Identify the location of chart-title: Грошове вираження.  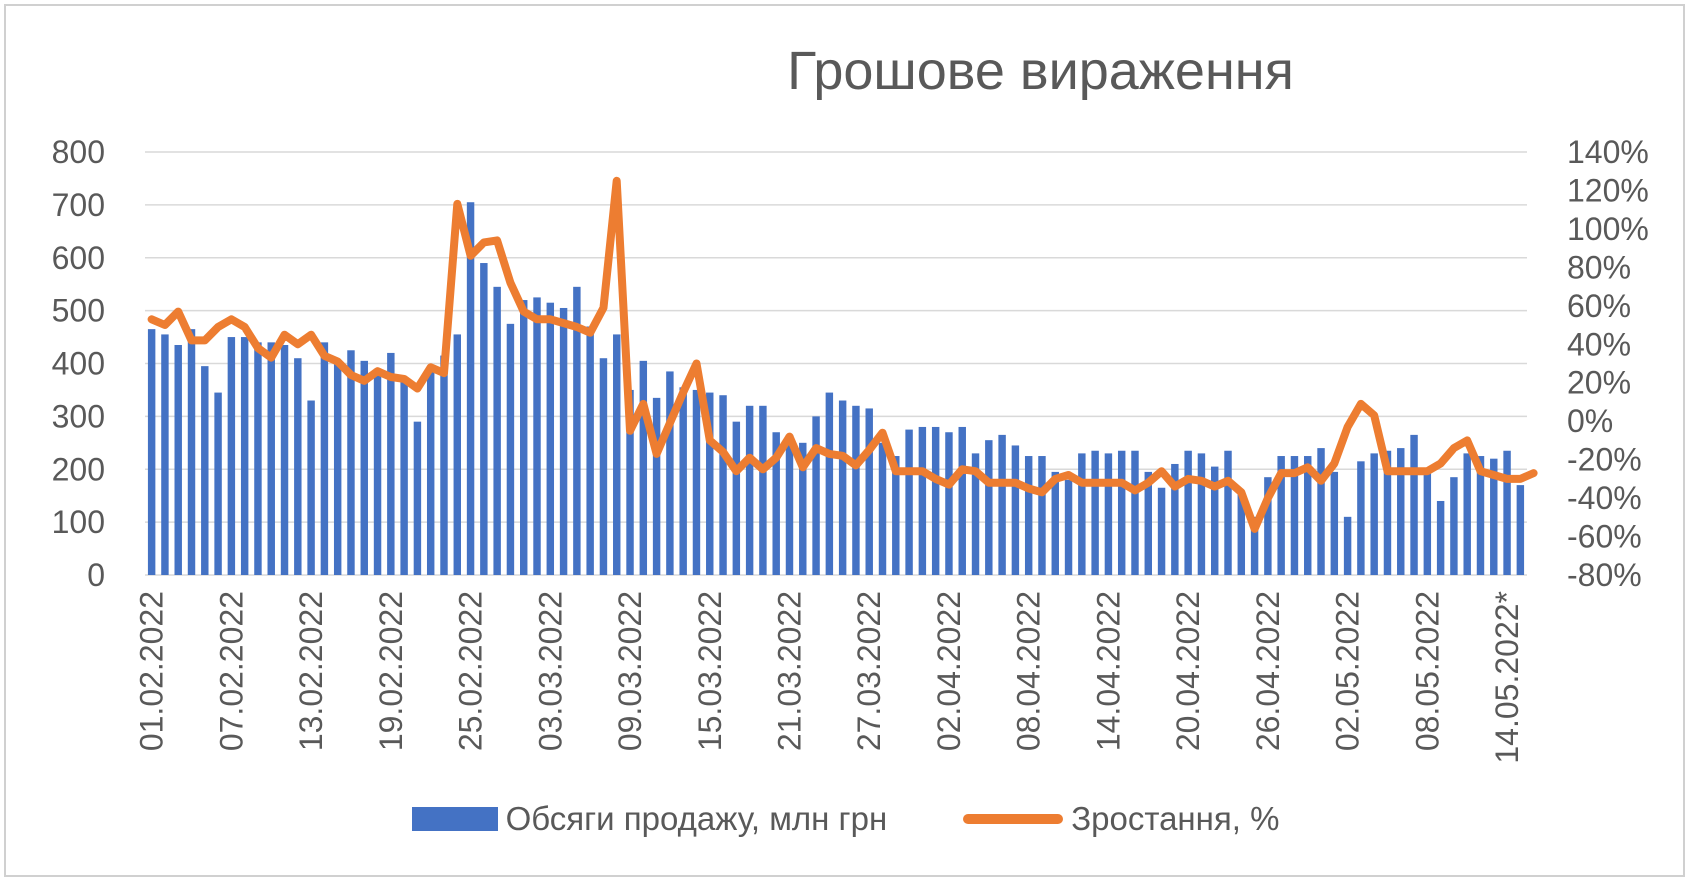
(1040, 71).